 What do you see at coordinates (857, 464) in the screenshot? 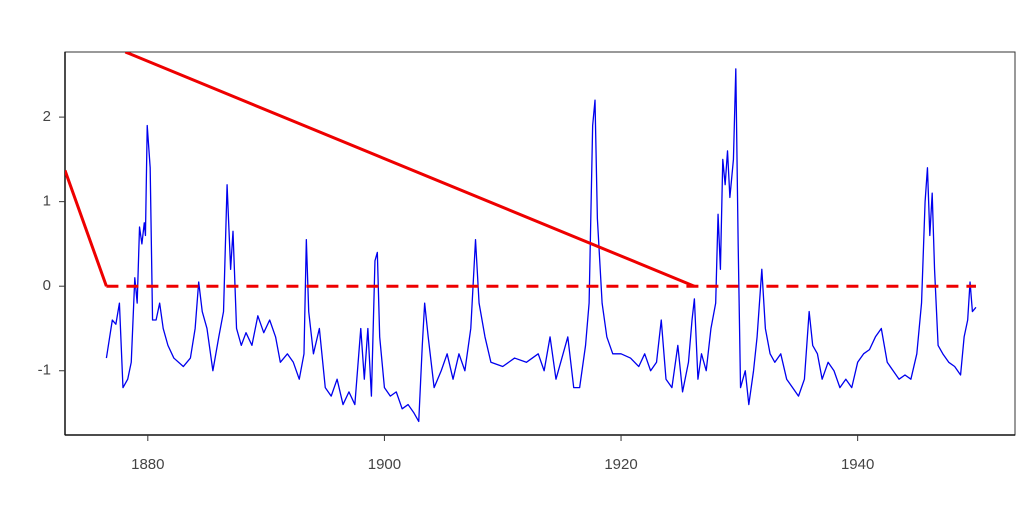
I see `x-tick-label: 1940` at bounding box center [857, 464].